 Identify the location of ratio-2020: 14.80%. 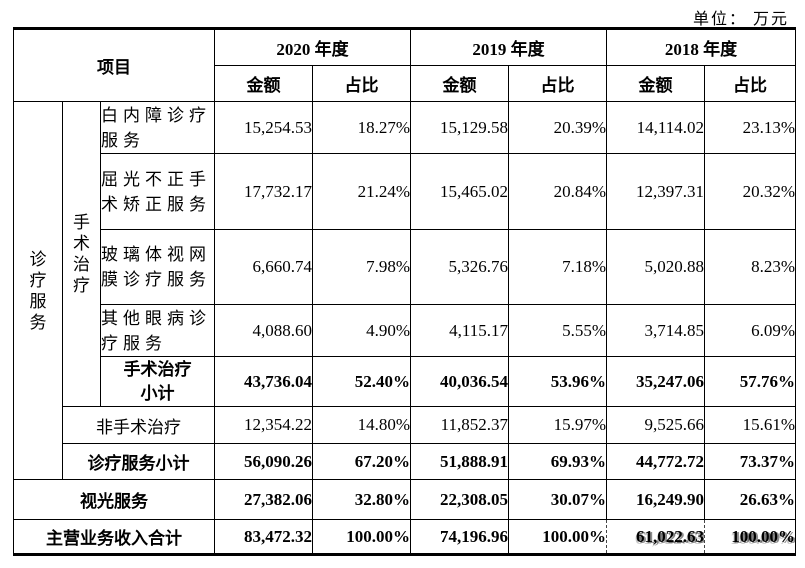
(362, 425).